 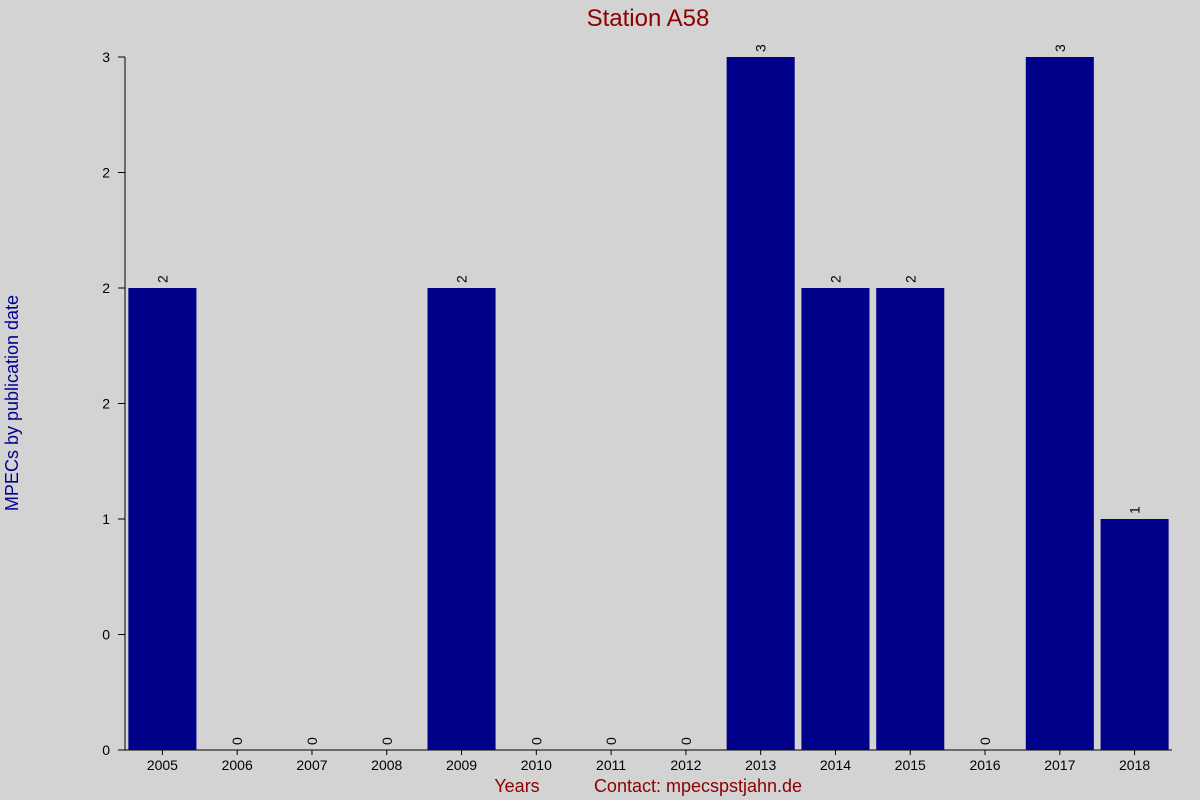 I want to click on x-tick-label: 2015, so click(x=910, y=765).